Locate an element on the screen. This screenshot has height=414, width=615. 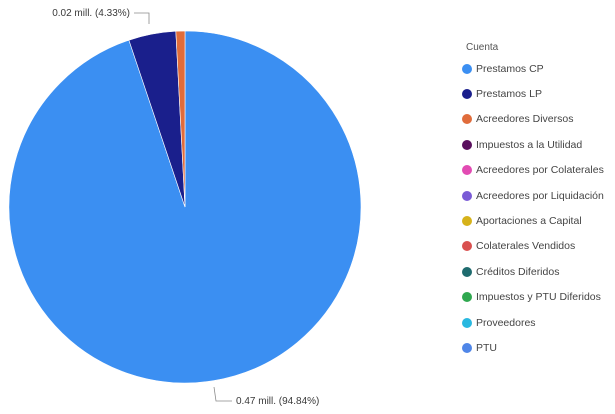
legend-label: Proveedores is located at coordinates (506, 322).